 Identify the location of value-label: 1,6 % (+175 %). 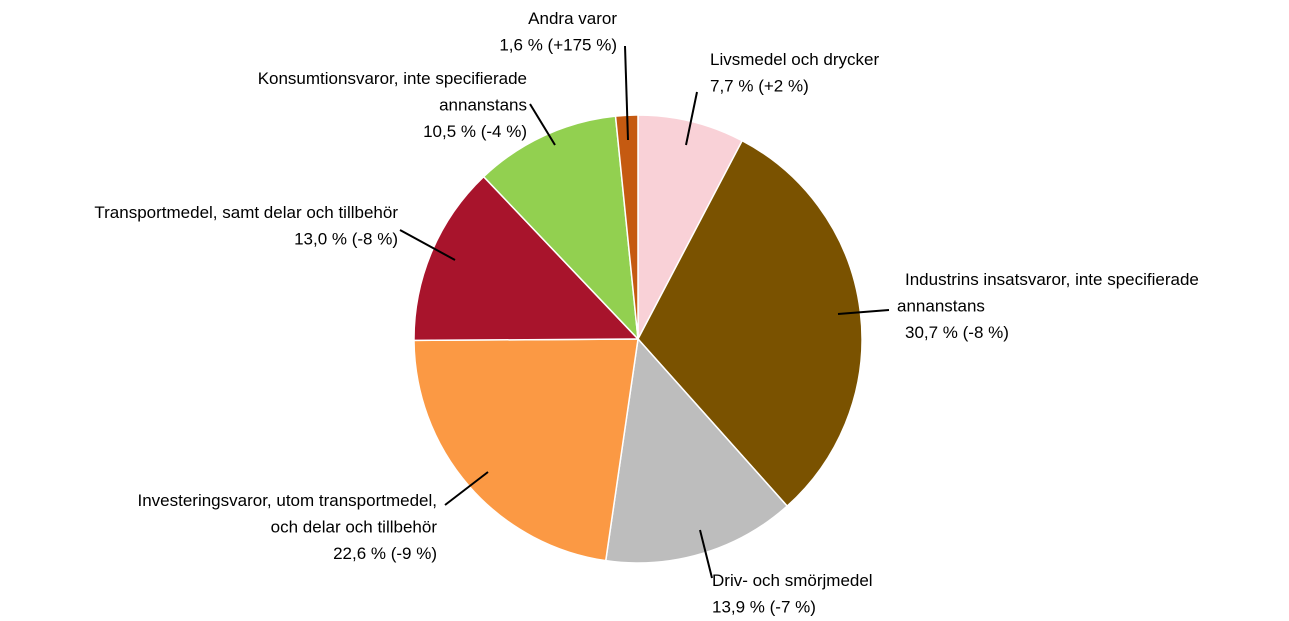
(558, 45).